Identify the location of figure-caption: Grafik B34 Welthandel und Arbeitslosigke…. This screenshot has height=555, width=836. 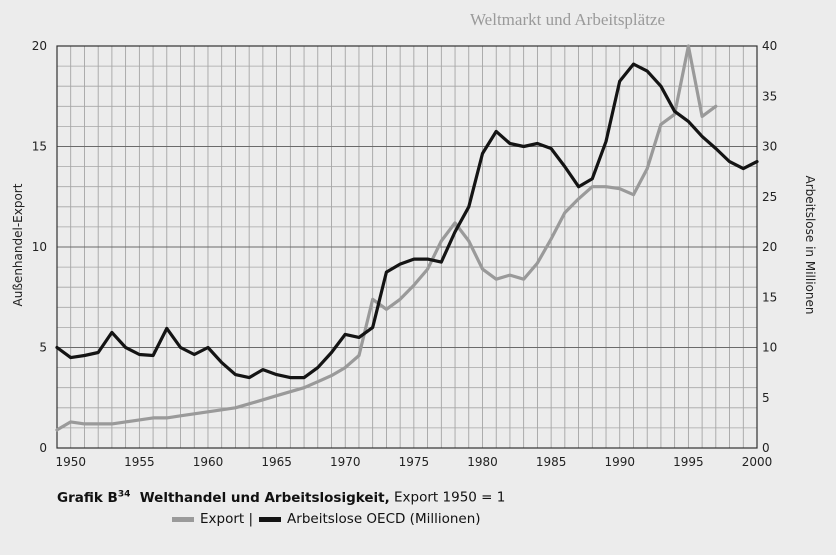
(281, 497).